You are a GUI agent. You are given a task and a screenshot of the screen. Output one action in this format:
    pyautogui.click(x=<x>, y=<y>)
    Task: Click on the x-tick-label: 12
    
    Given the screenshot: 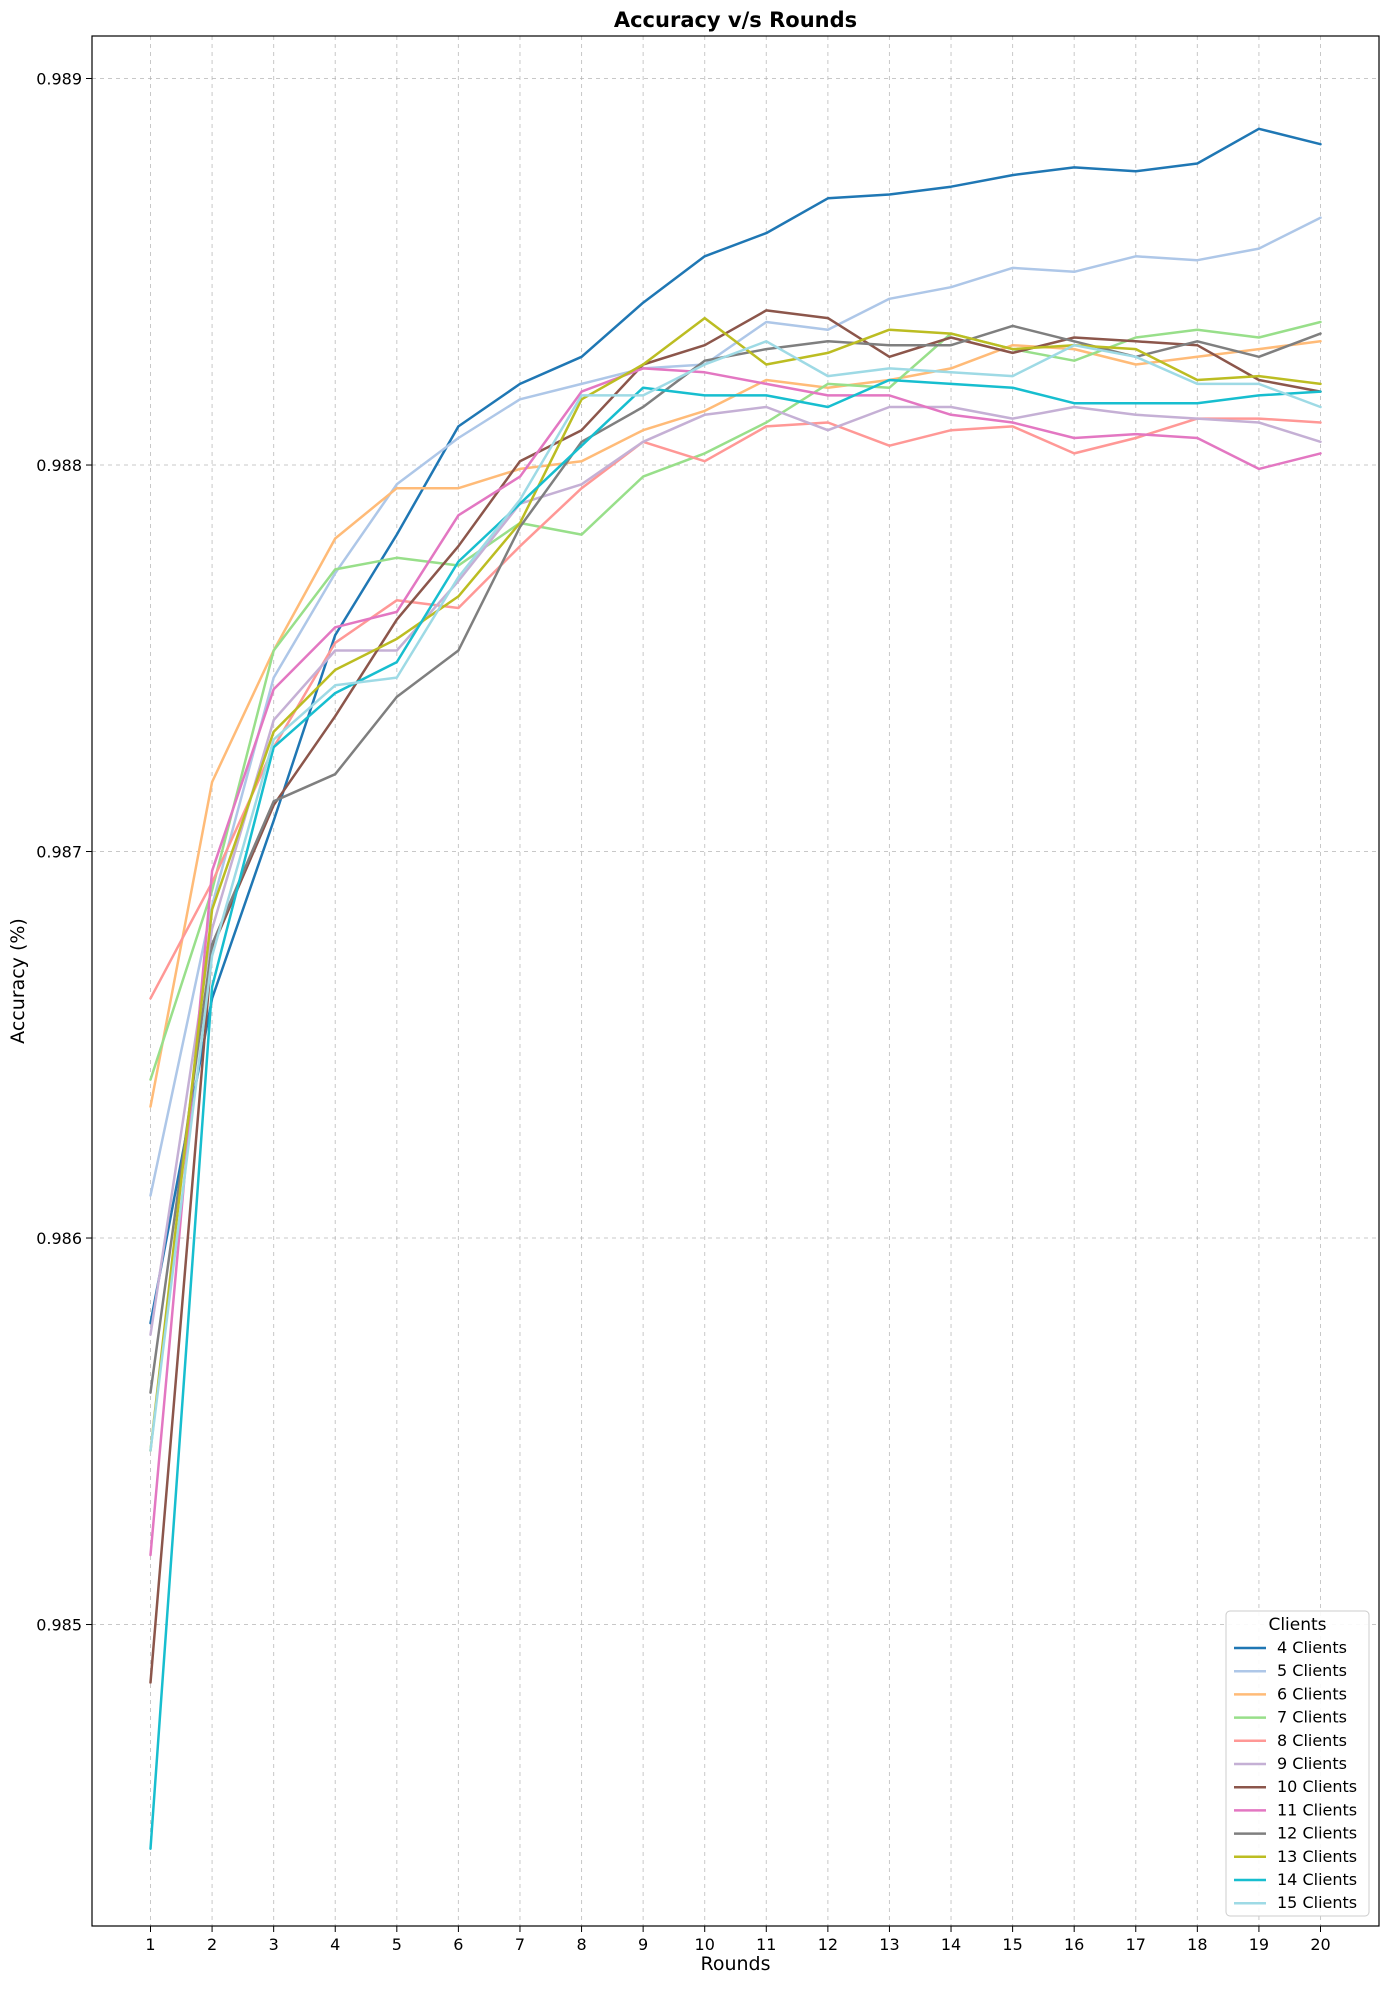 What is the action you would take?
    pyautogui.click(x=828, y=1944)
    